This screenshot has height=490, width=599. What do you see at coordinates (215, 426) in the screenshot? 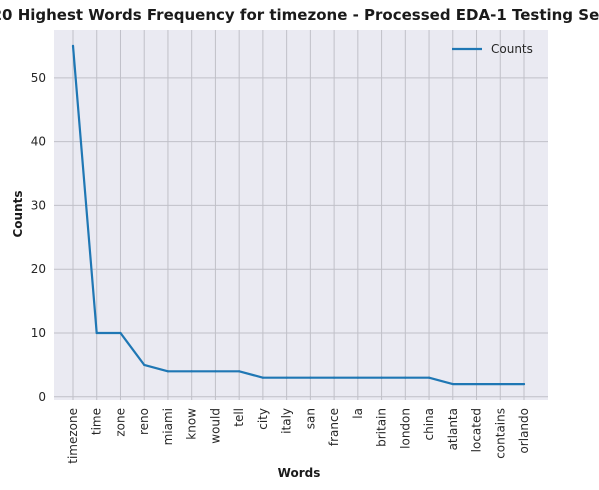
I see `x-tick-label: would` at bounding box center [215, 426].